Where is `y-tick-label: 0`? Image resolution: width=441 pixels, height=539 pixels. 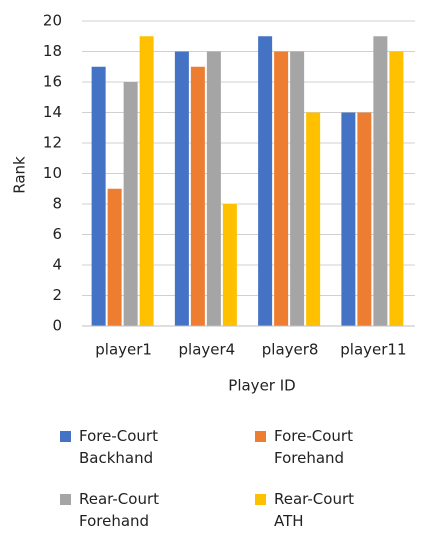 y-tick-label: 0 is located at coordinates (57, 326).